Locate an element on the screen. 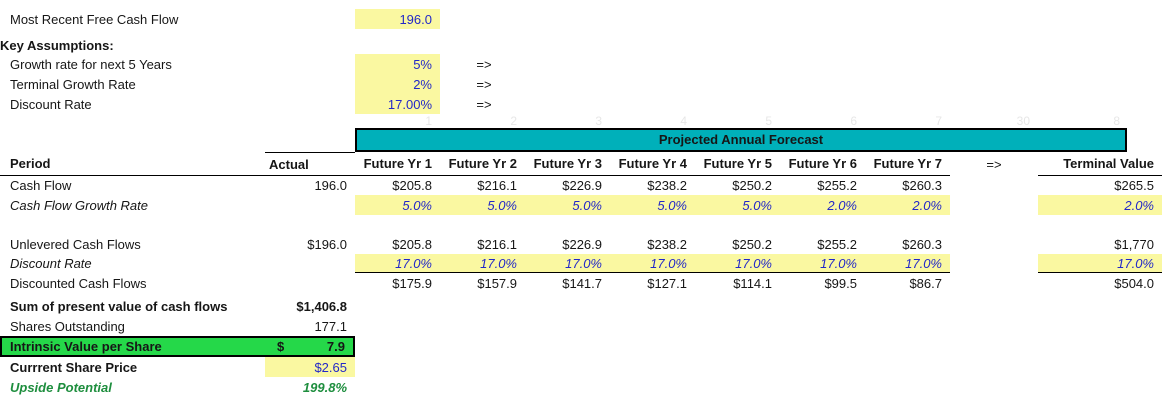  header-future-yr-4: Future Yr 4 is located at coordinates (652, 164).